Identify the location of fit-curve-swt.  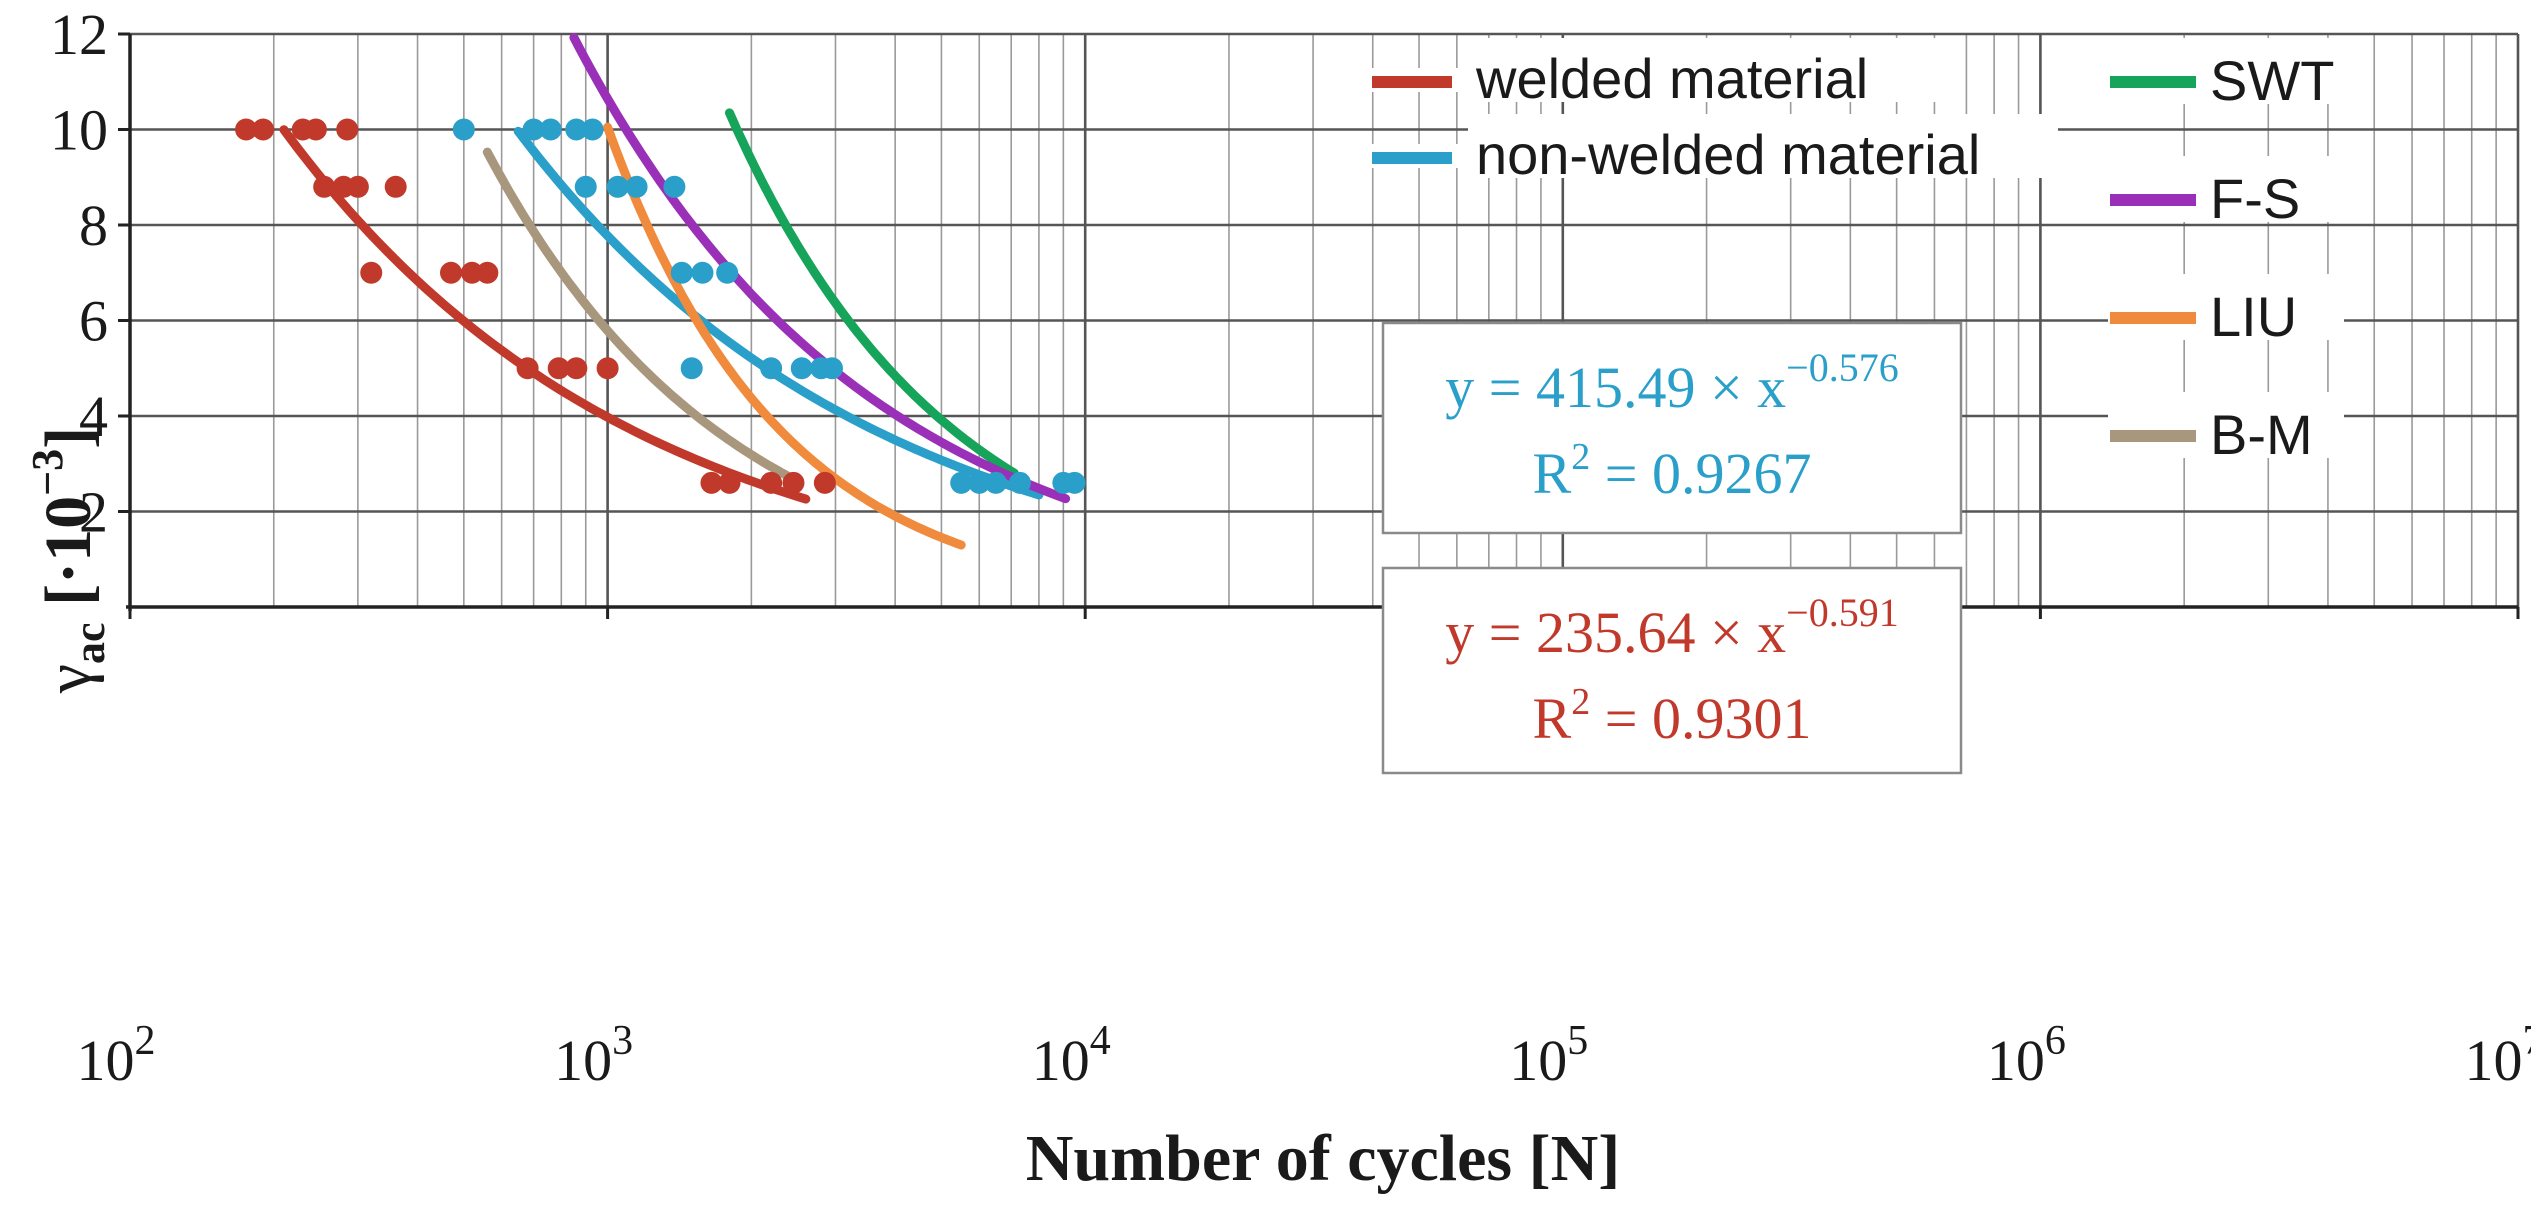
(872, 293).